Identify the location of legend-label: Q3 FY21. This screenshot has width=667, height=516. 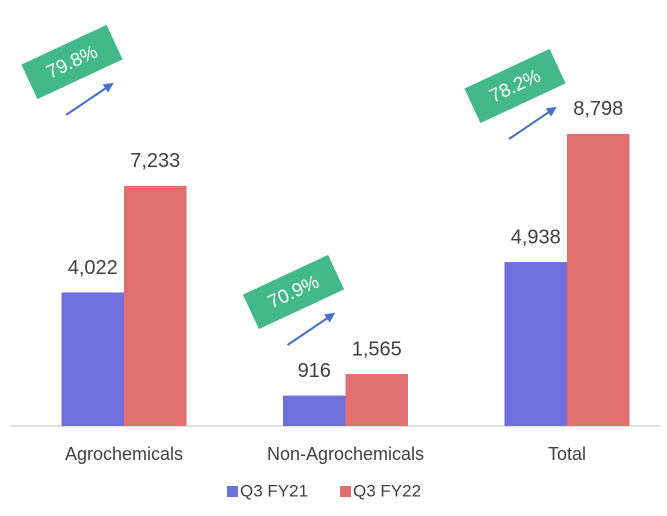
(274, 490).